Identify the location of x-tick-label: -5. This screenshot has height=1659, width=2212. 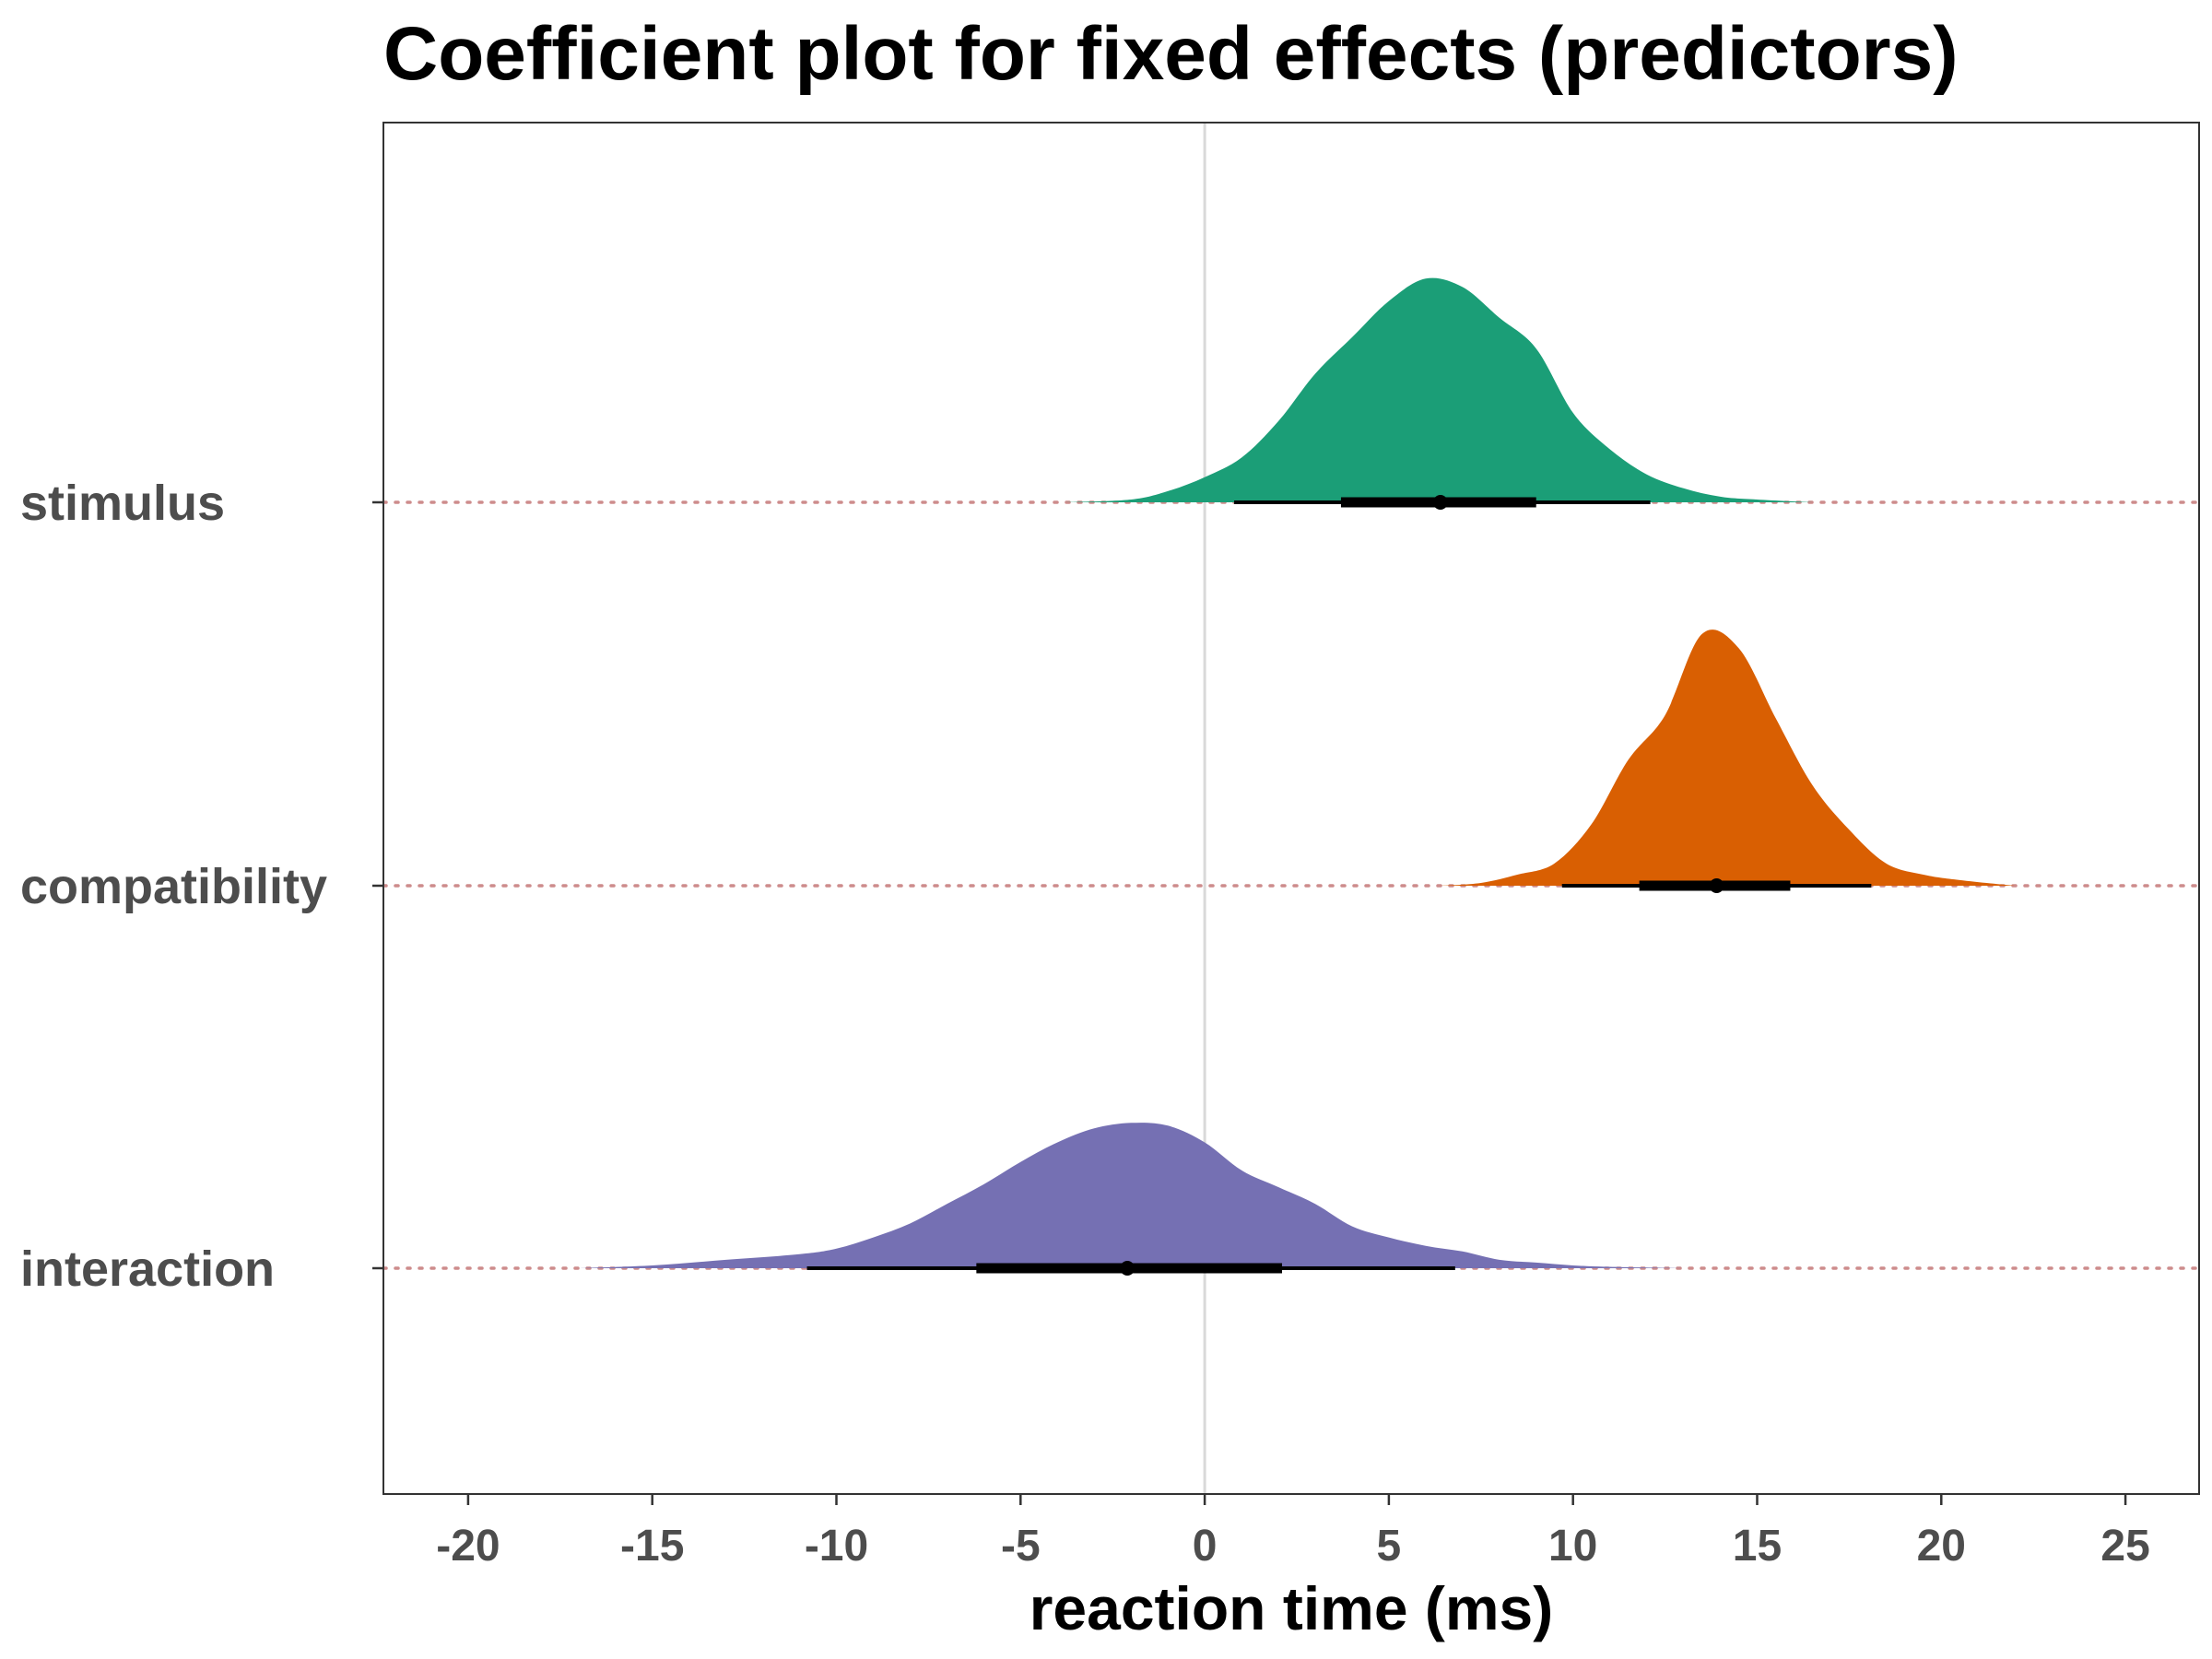
(1021, 1546).